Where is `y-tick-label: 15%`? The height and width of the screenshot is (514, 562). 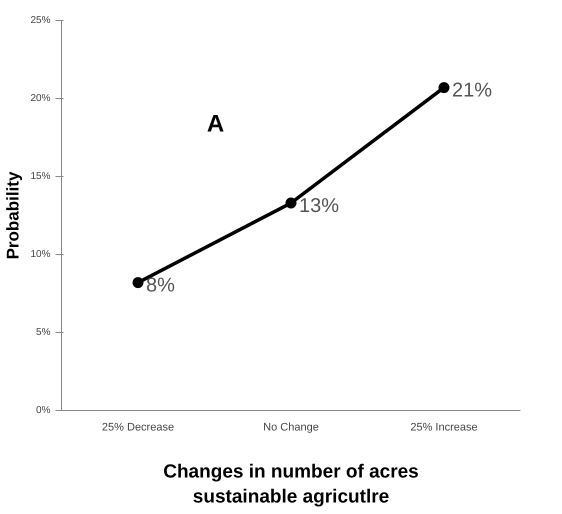 y-tick-label: 15% is located at coordinates (40, 176).